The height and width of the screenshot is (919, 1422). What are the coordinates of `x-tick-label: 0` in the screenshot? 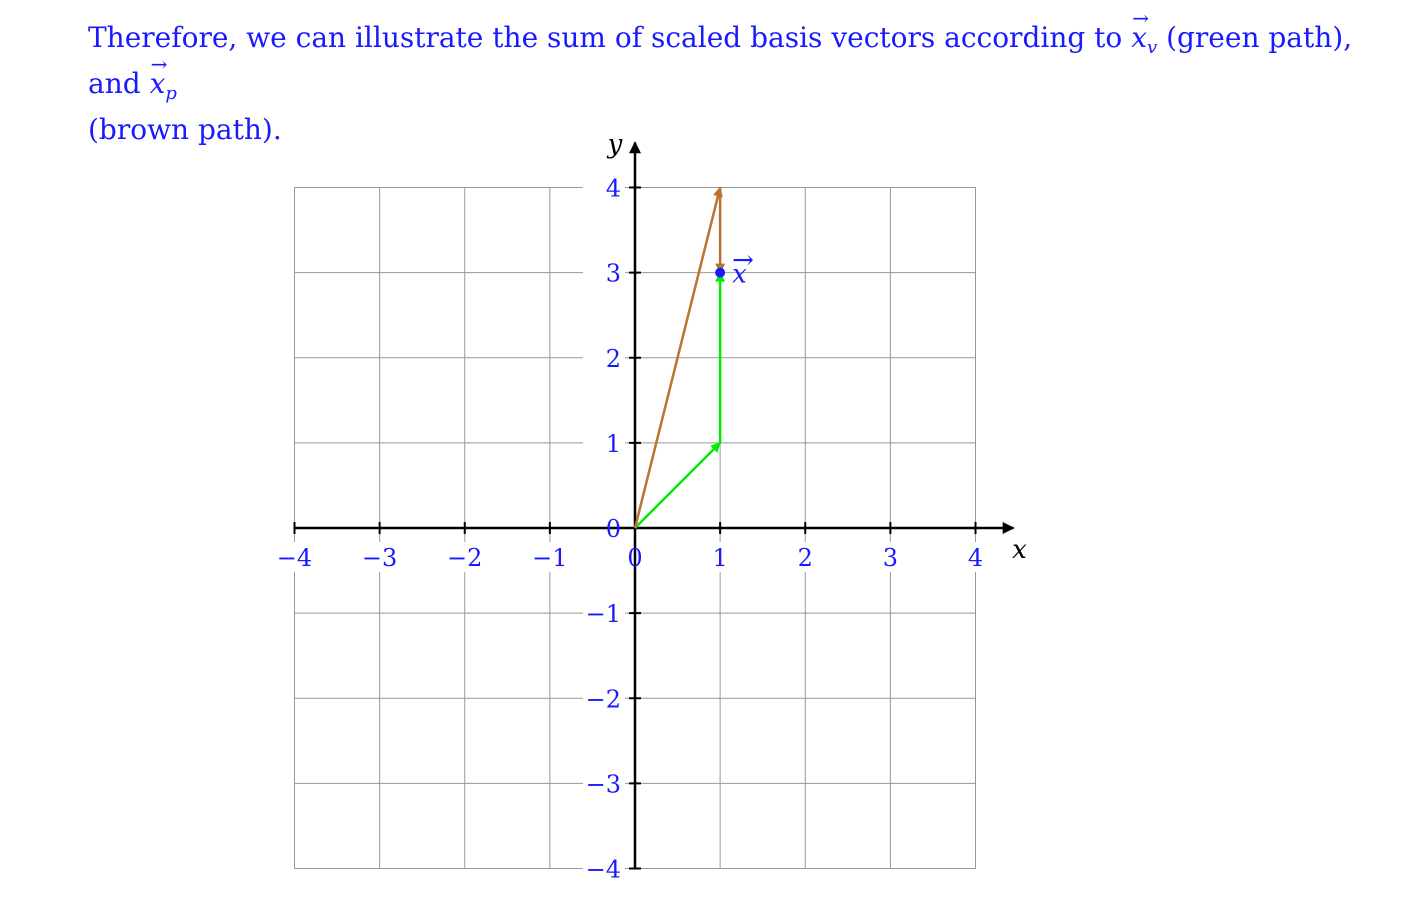 It's located at (634, 558).